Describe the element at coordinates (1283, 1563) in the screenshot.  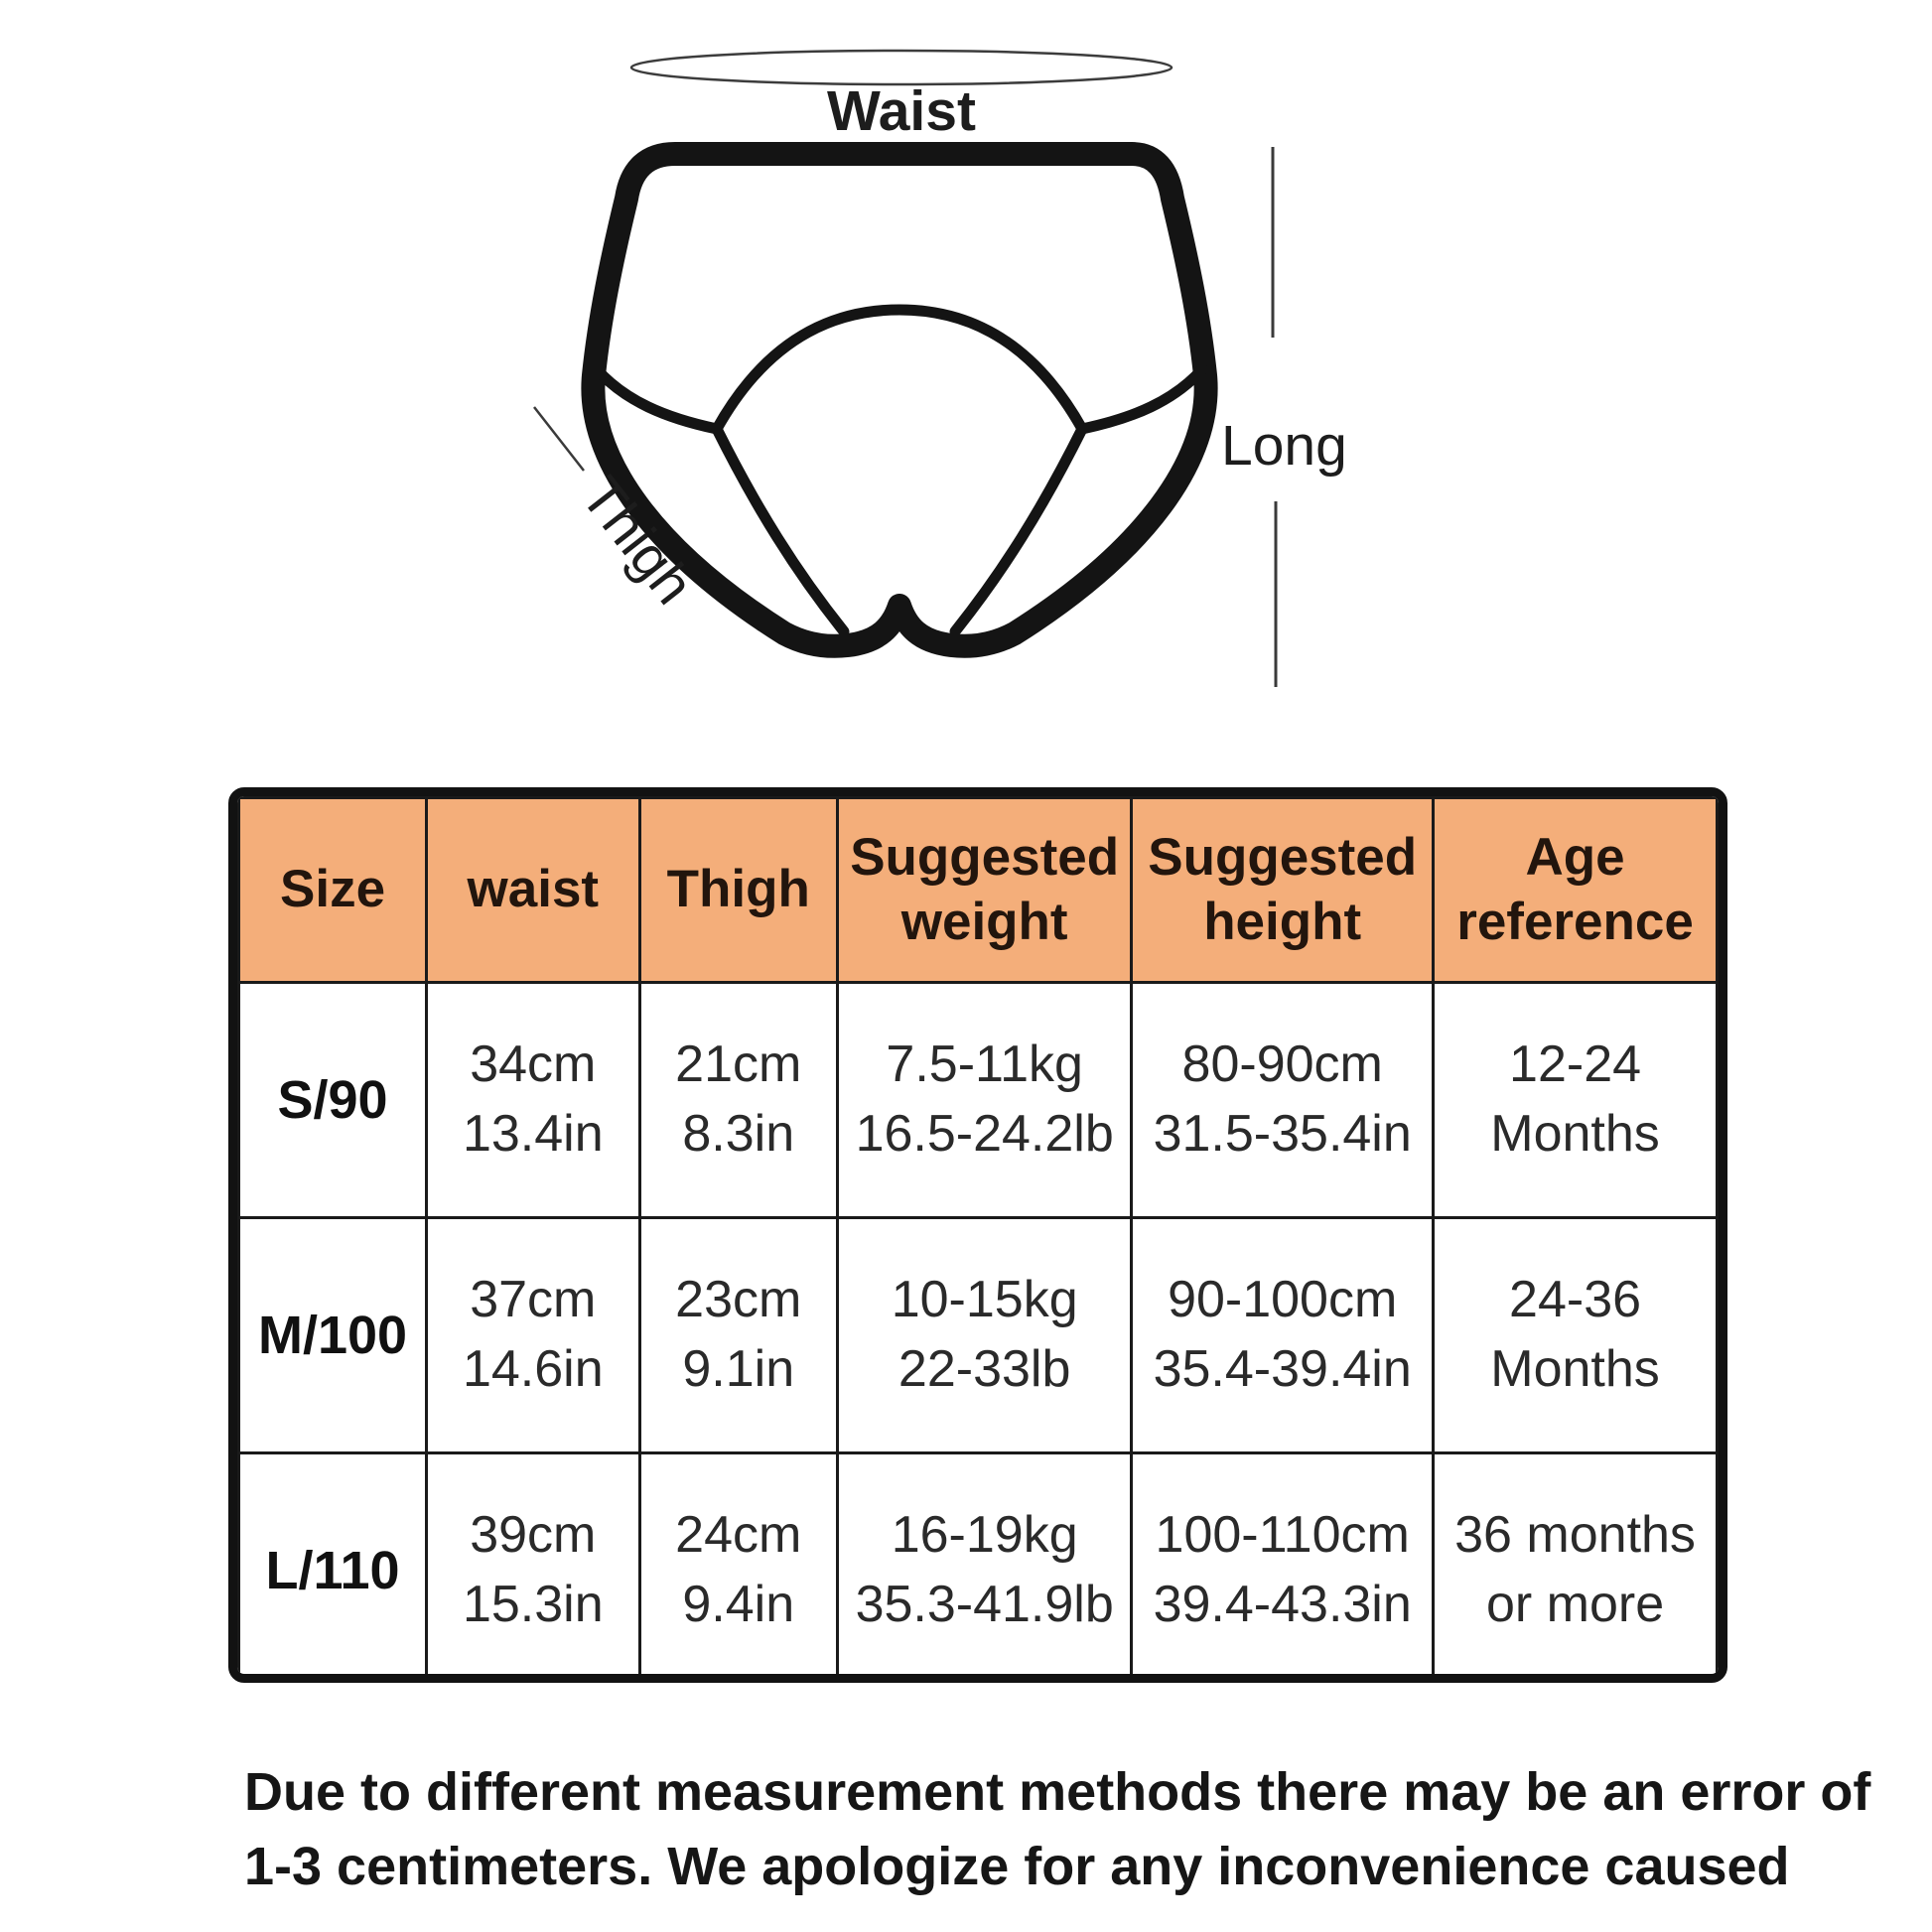
I see `cell-height-l110: 100-110cm 39.4-43.3in` at that location.